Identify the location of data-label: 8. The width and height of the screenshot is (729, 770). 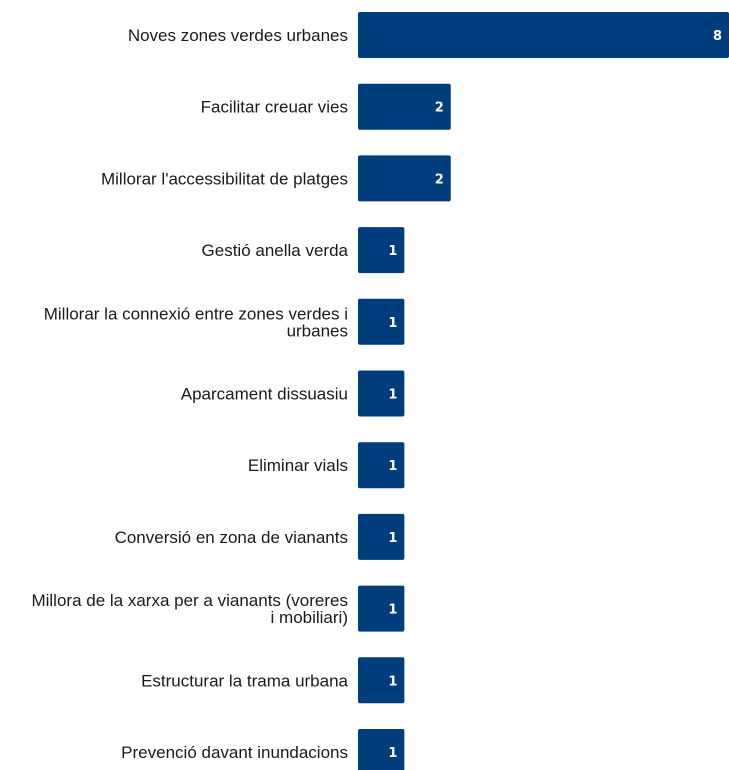
(717, 36).